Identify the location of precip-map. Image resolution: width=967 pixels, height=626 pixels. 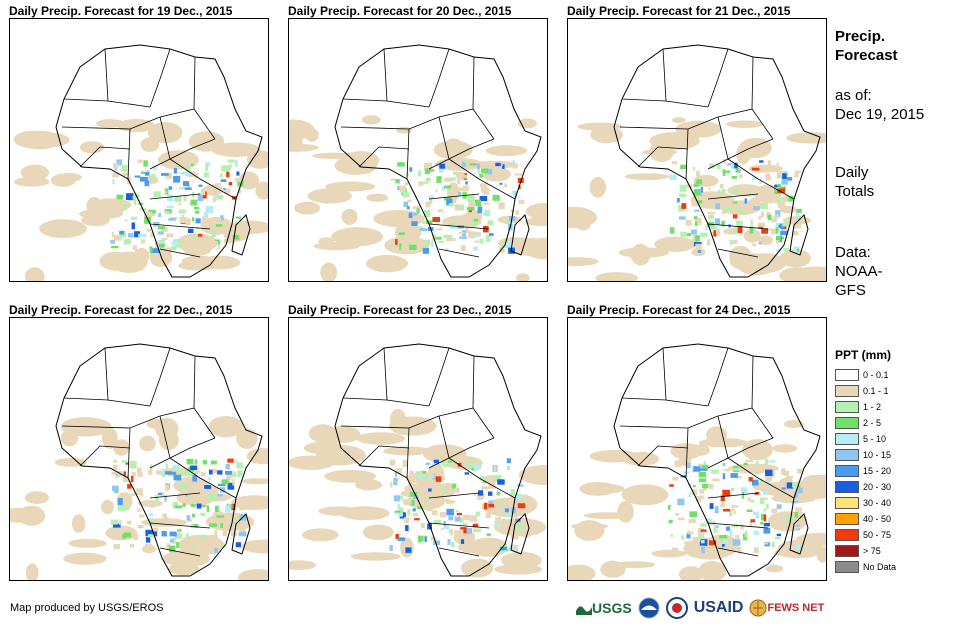
(697, 449).